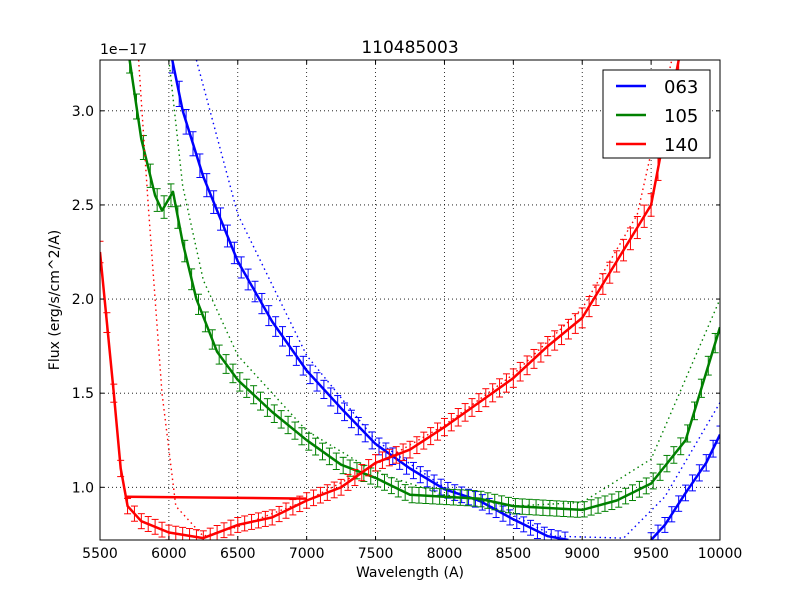 Image resolution: width=800 pixels, height=600 pixels. Describe the element at coordinates (410, 573) in the screenshot. I see `x-axis-label: Wavelength (A)` at that location.